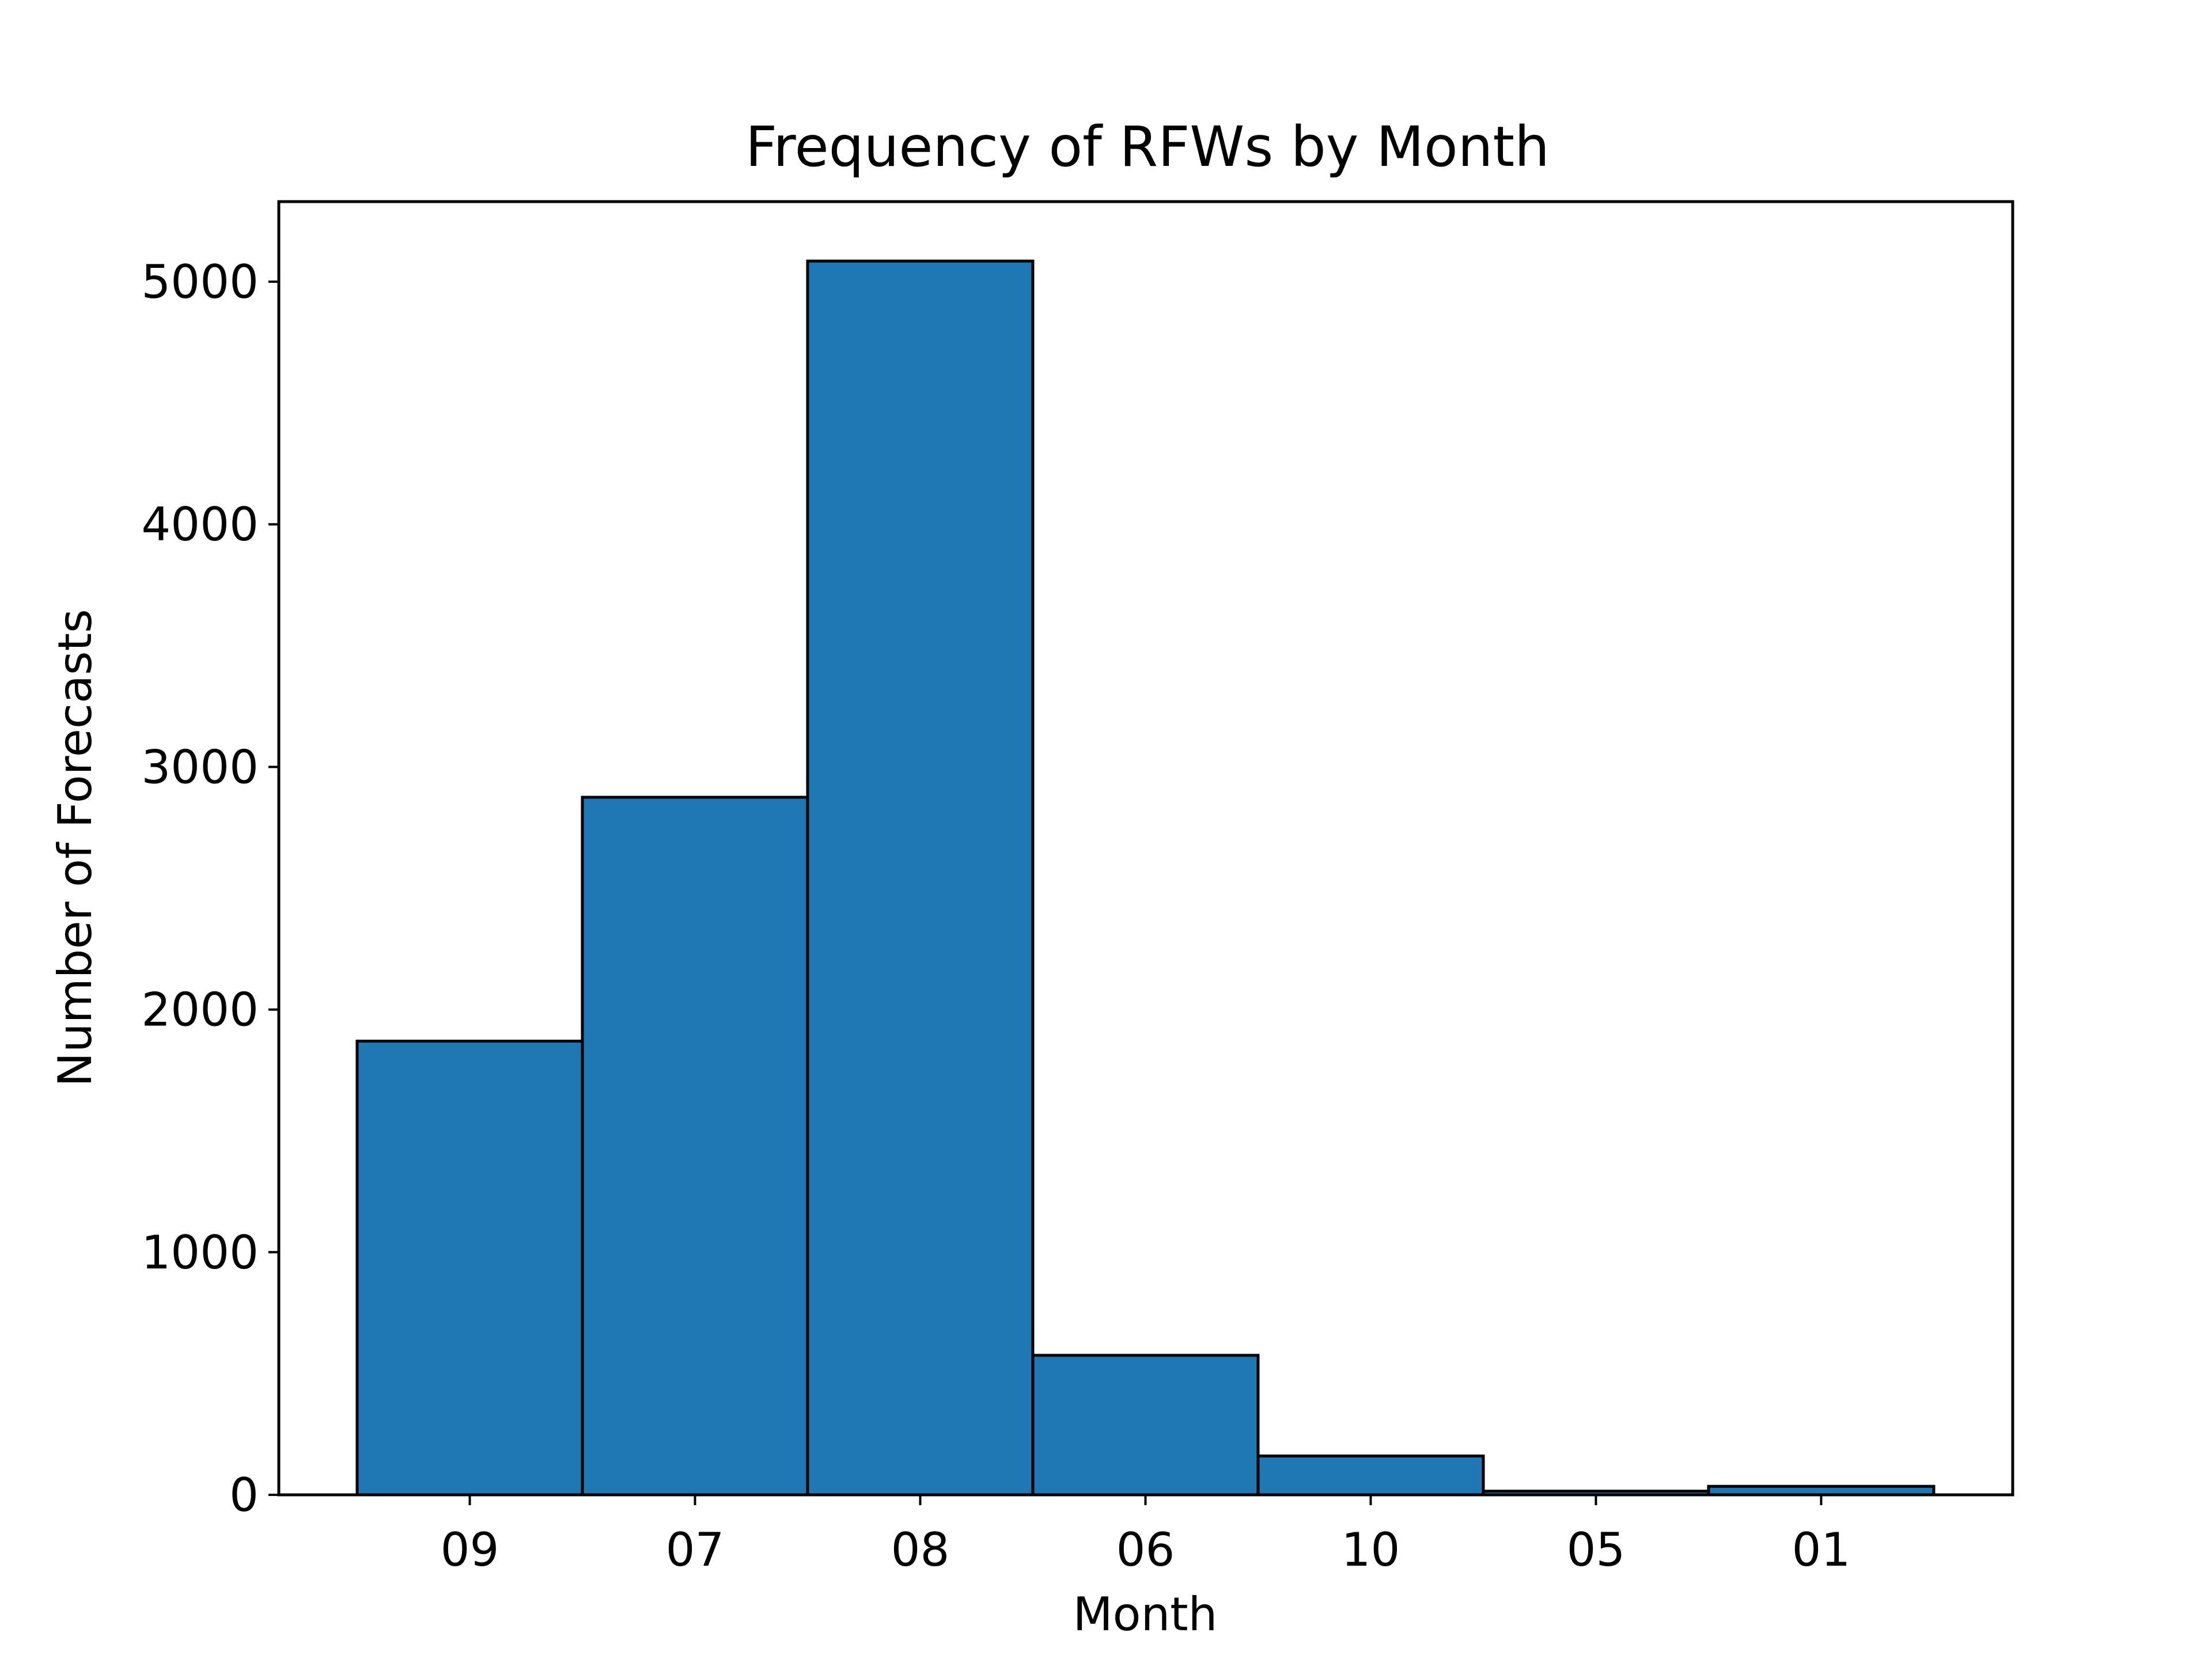  What do you see at coordinates (200, 524) in the screenshot?
I see `y-tick-label-4000: 4000` at bounding box center [200, 524].